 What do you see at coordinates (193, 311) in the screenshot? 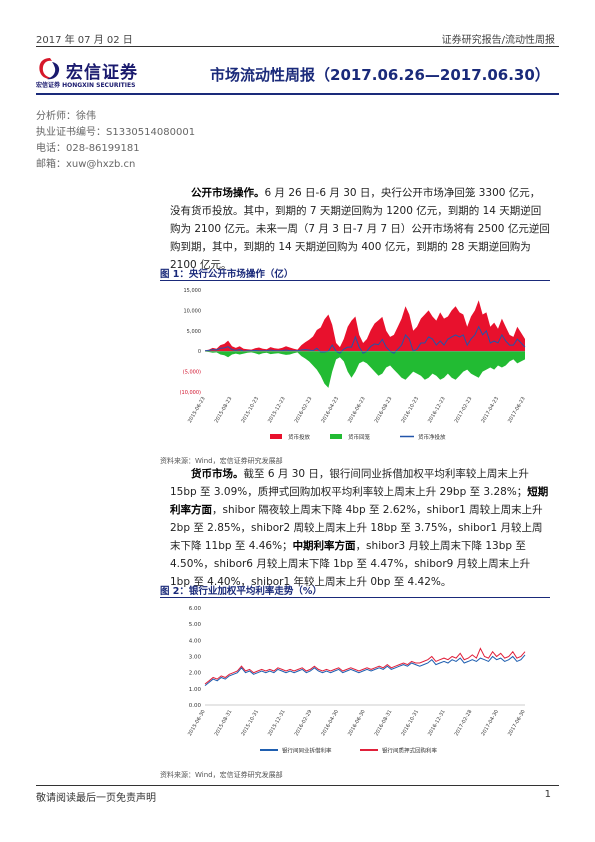
I see `y-tick-label: 10,000` at bounding box center [193, 311].